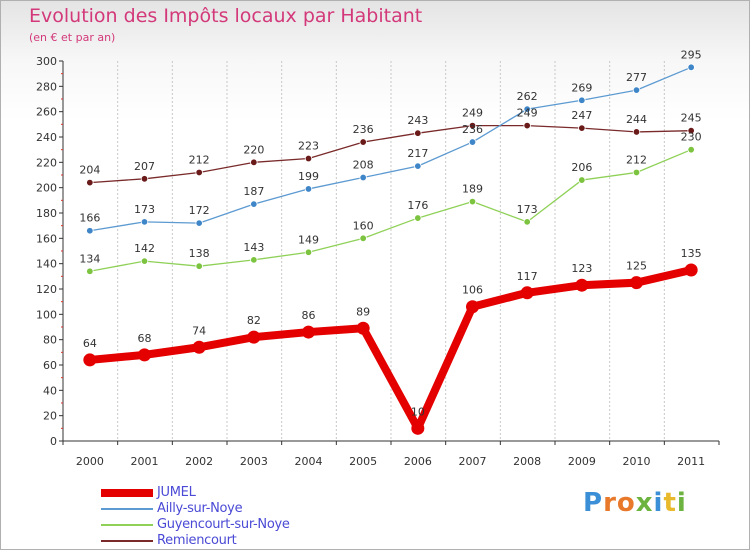 This screenshot has height=550, width=750. What do you see at coordinates (582, 461) in the screenshot?
I see `x-tick-label: 2009` at bounding box center [582, 461].